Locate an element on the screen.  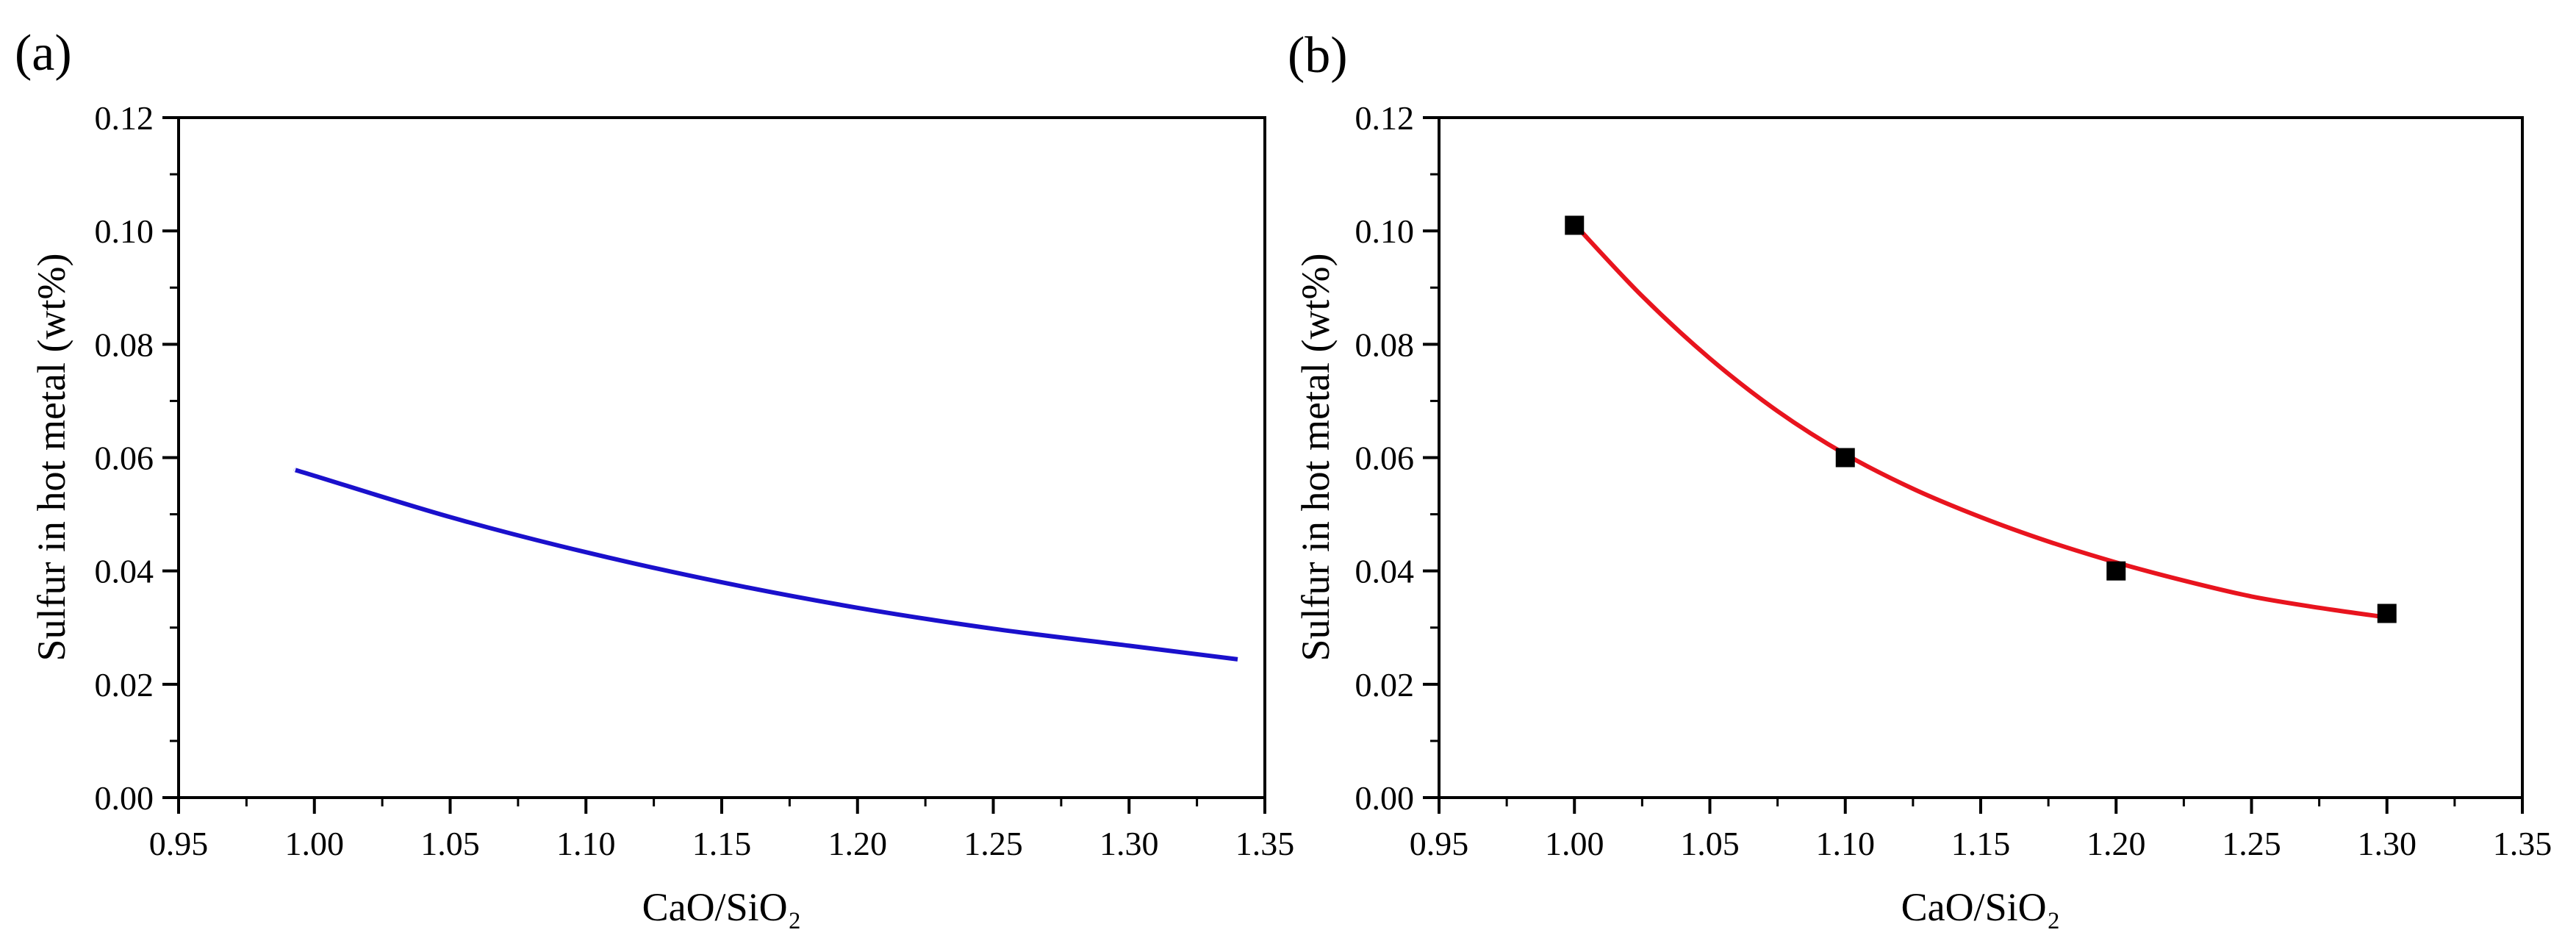
panel-b-y-tick-label: 0.06 is located at coordinates (1385, 459).